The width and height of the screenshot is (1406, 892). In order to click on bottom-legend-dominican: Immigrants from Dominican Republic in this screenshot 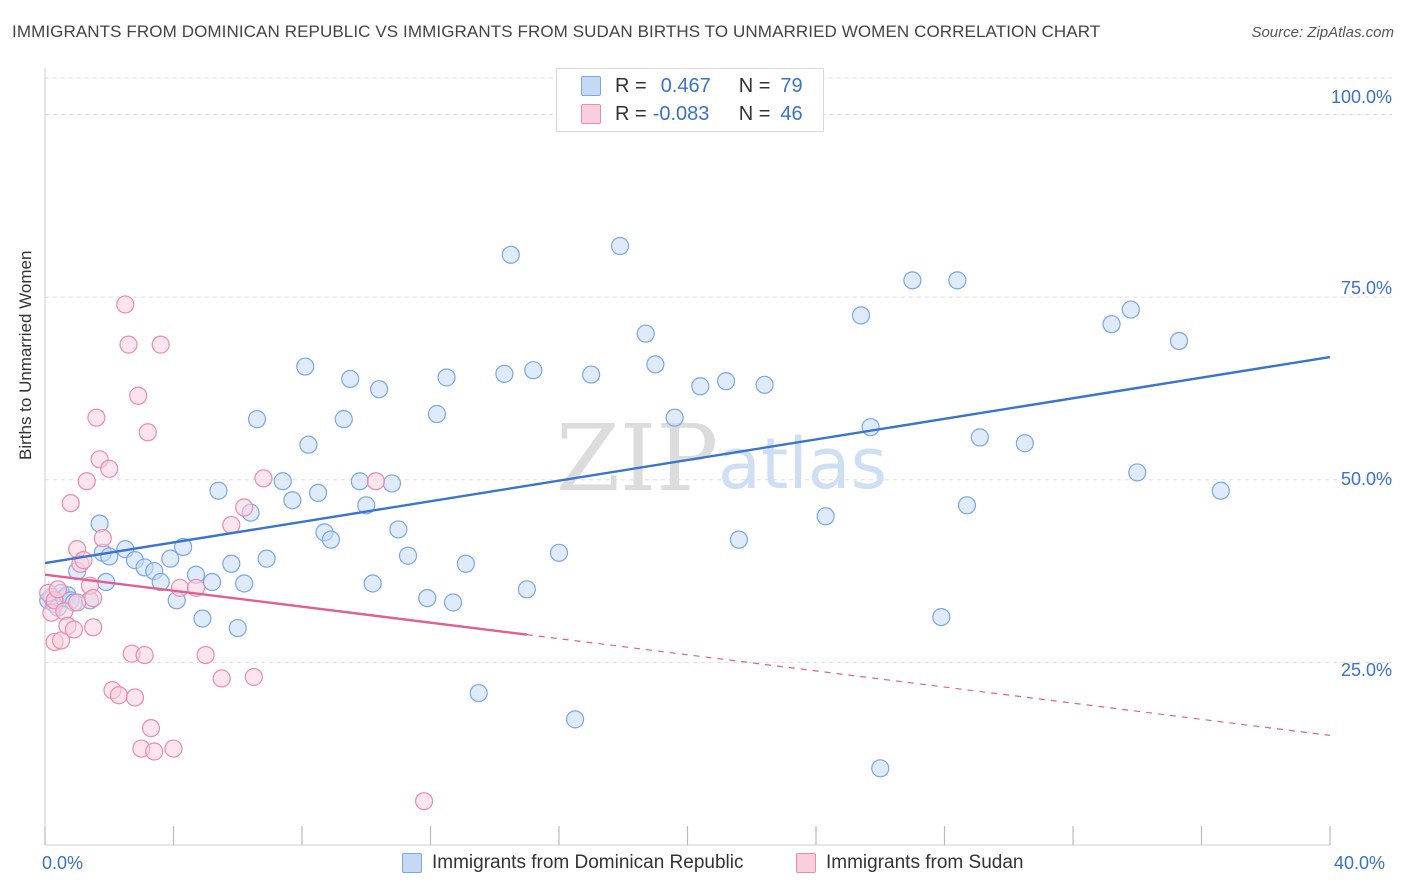, I will do `click(573, 863)`.